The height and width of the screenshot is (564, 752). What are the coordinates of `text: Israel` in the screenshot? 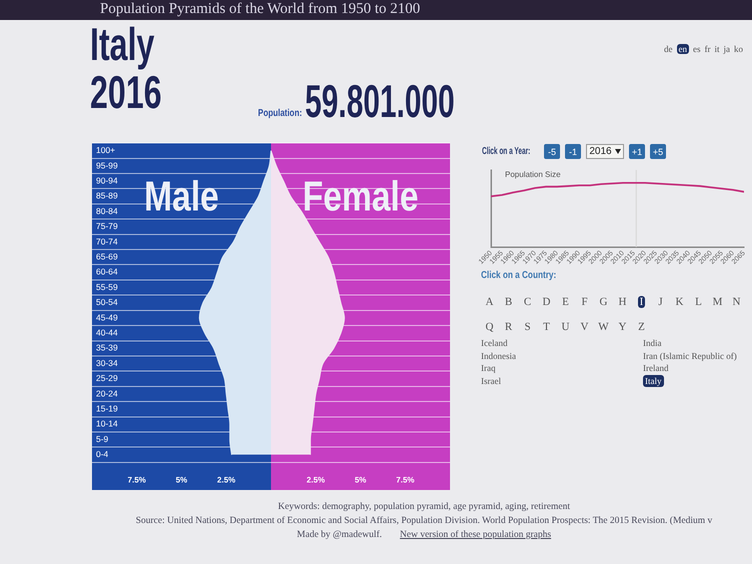 It's located at (491, 380).